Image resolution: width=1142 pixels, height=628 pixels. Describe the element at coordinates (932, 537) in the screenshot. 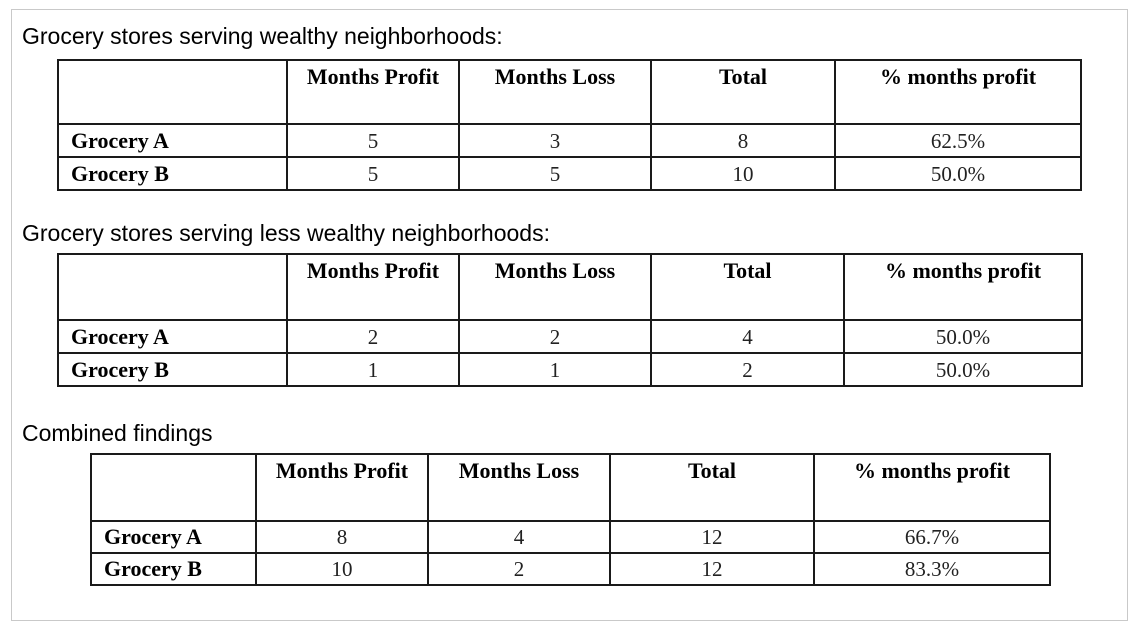

I see `cell-percent-months-profit: 66.7%` at that location.